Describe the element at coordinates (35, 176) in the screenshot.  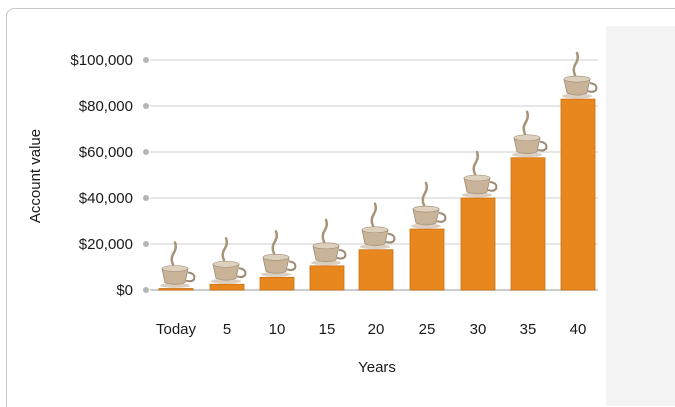
I see `y-axis-title: Account value` at that location.